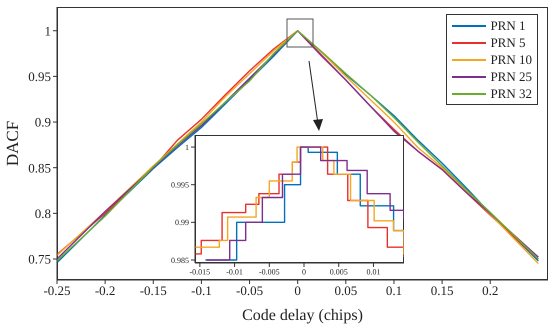 This screenshot has height=325, width=550. I want to click on x-tick-label: -0.005, so click(269, 272).